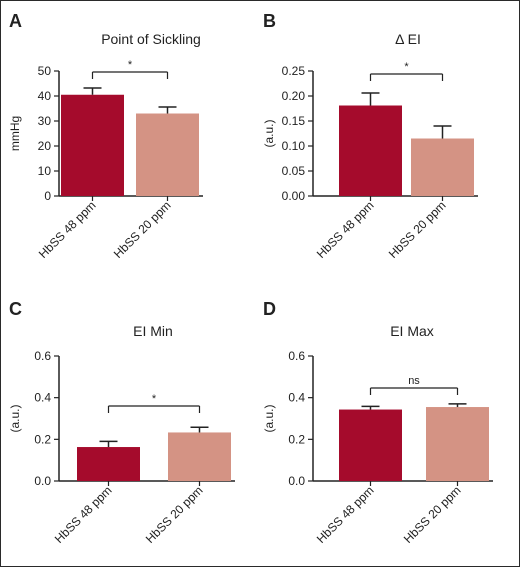 Image resolution: width=520 pixels, height=571 pixels. I want to click on panel-b-y-tick-label: 0.15, so click(294, 121).